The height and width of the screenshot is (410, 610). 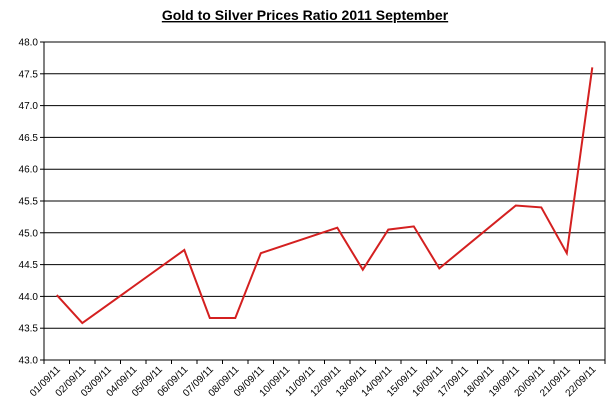 What do you see at coordinates (29, 297) in the screenshot?
I see `y-tick-label: 44.0` at bounding box center [29, 297].